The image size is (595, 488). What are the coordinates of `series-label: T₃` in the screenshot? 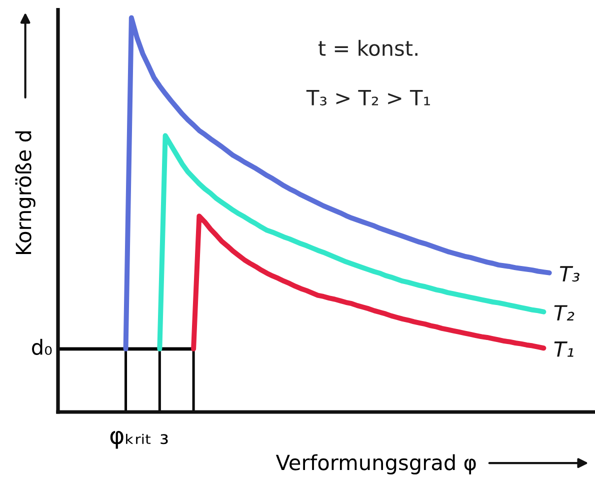 It's located at (570, 274).